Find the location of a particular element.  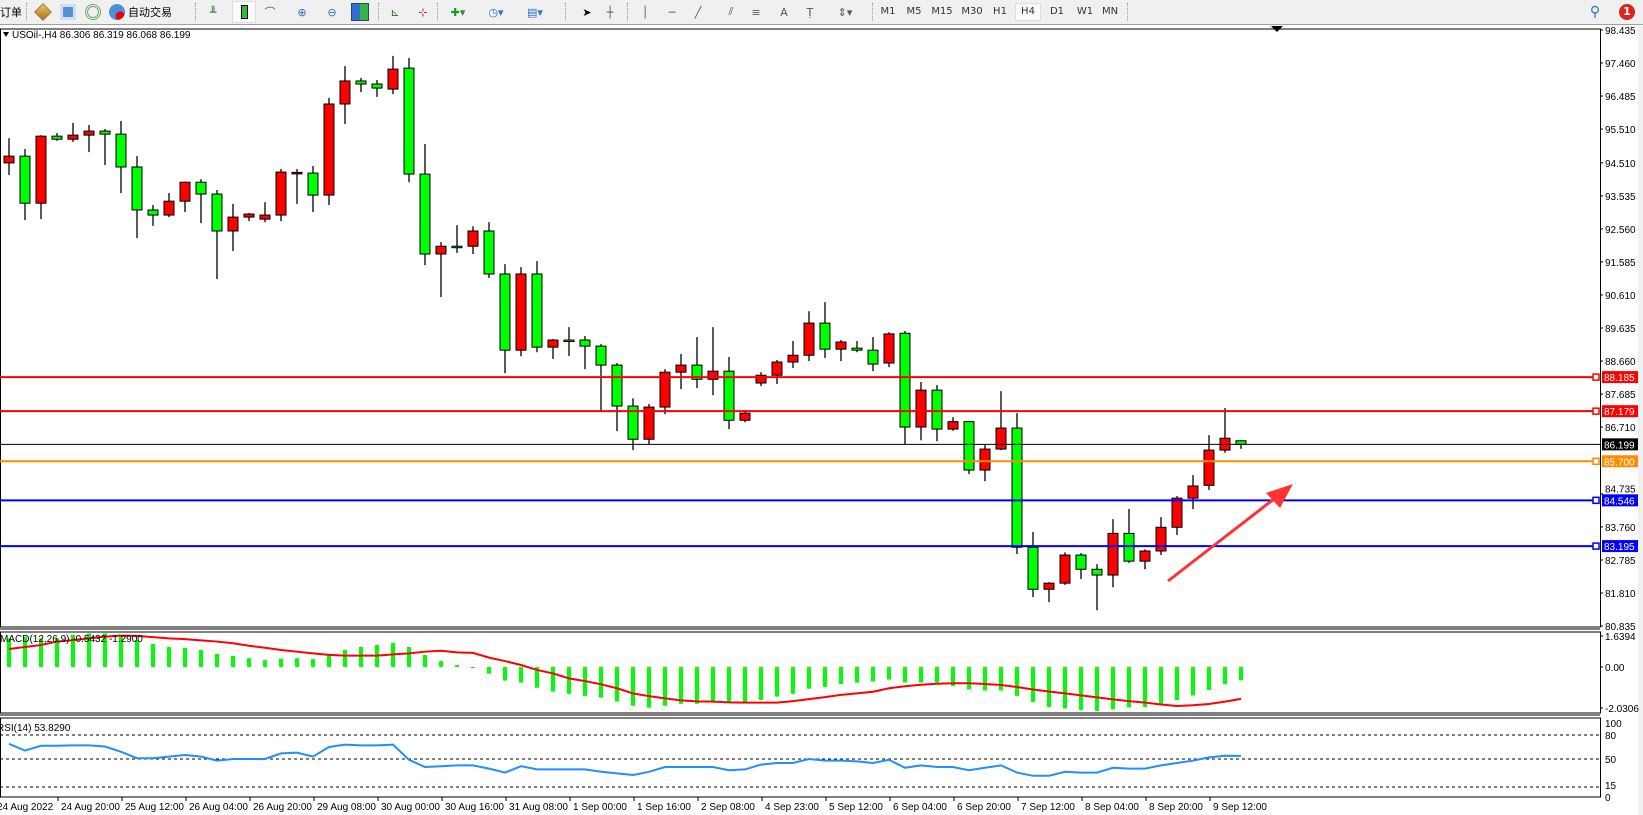

auto-trading-button: 自动交易 is located at coordinates (149, 12).